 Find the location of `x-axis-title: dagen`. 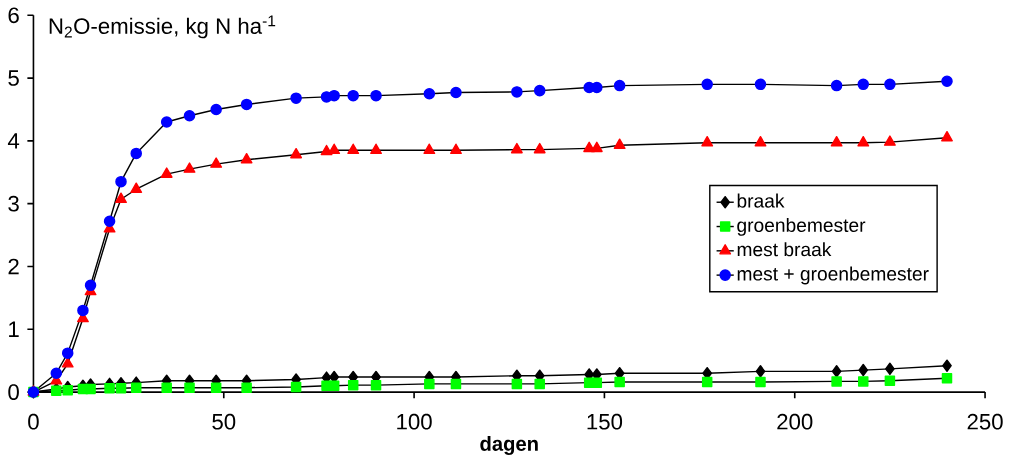

x-axis-title: dagen is located at coordinates (509, 445).